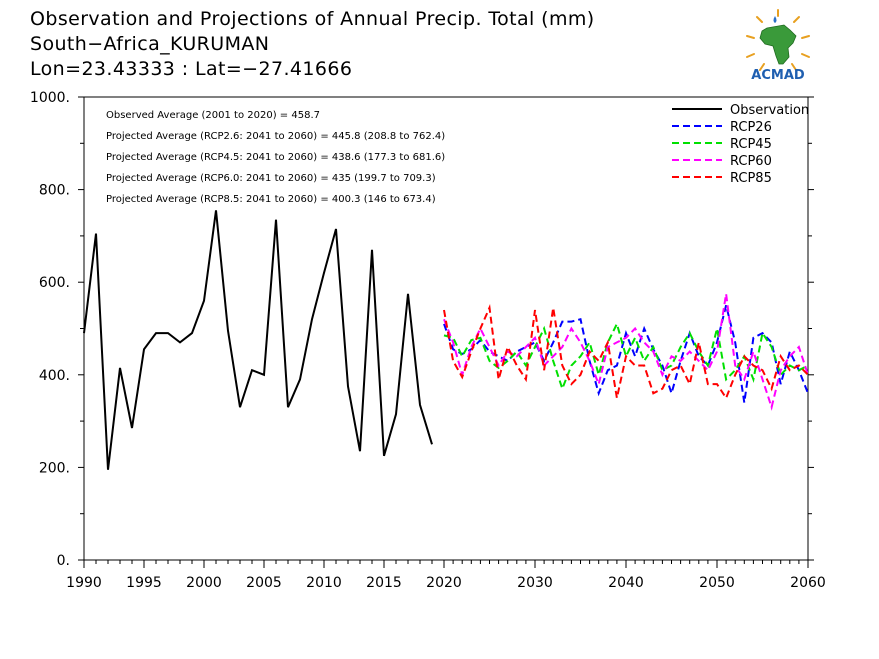 This screenshot has height=659, width=879. Describe the element at coordinates (204, 583) in the screenshot. I see `x-tick-label: 2000` at that location.